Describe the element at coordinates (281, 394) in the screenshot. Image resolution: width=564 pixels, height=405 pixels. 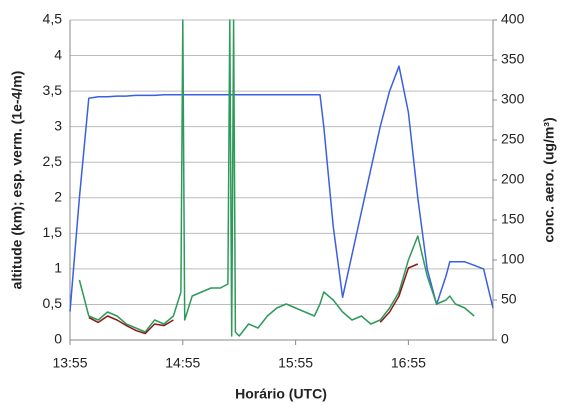
I see `x-axis-label: Horário (UTC)` at that location.